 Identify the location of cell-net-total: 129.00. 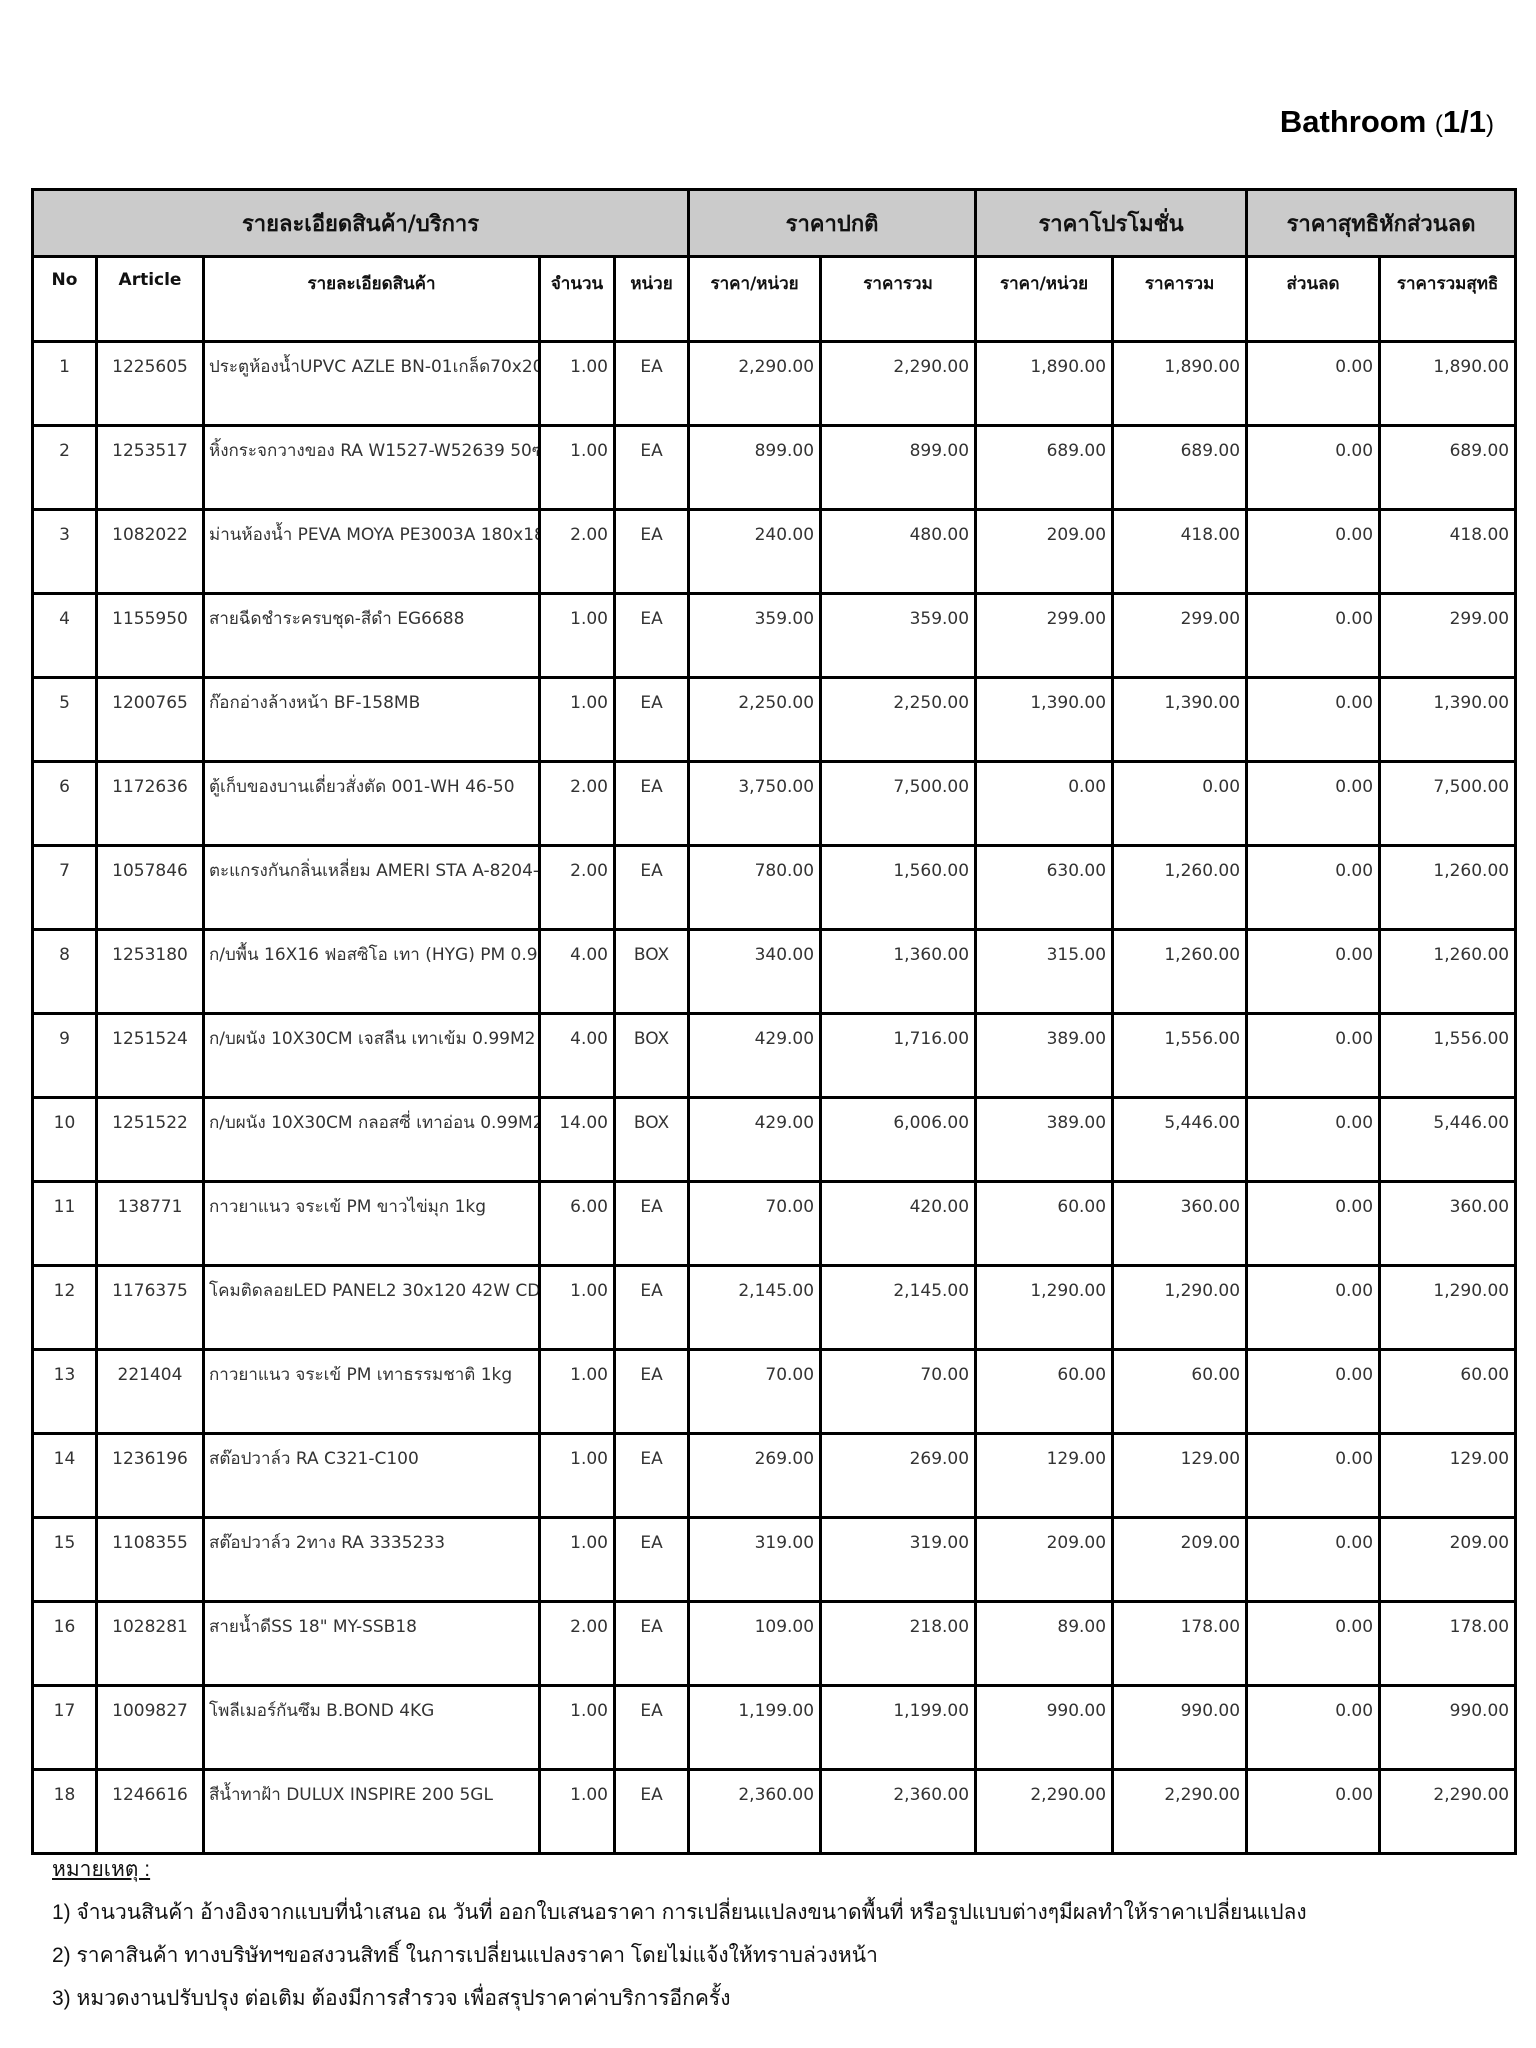
(1448, 1475).